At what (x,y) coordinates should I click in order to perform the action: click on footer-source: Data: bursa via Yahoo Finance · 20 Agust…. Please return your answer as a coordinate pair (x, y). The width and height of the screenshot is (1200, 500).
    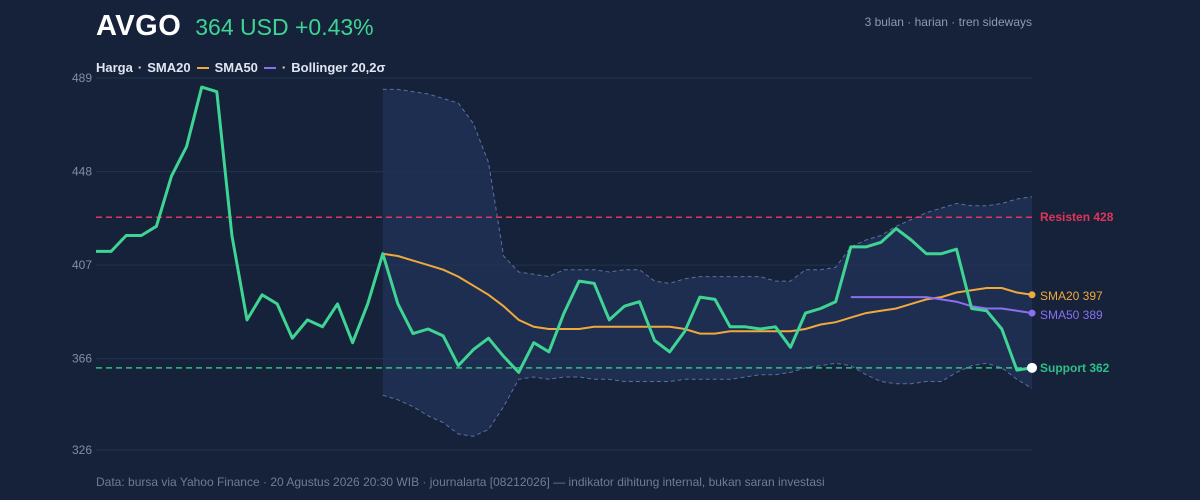
    Looking at the image, I should click on (460, 482).